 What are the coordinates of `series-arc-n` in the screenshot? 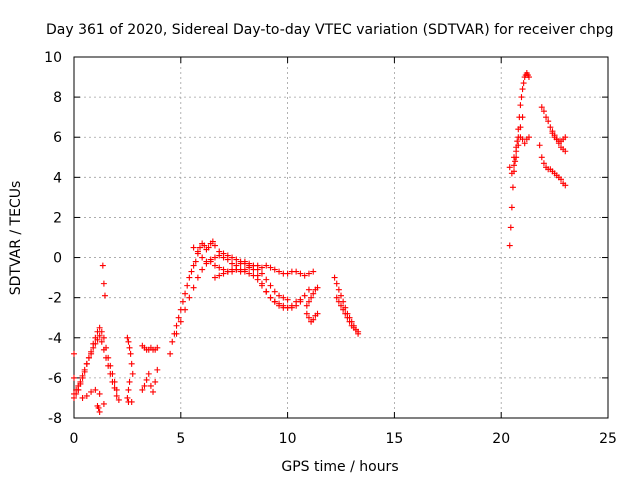 It's located at (519, 159).